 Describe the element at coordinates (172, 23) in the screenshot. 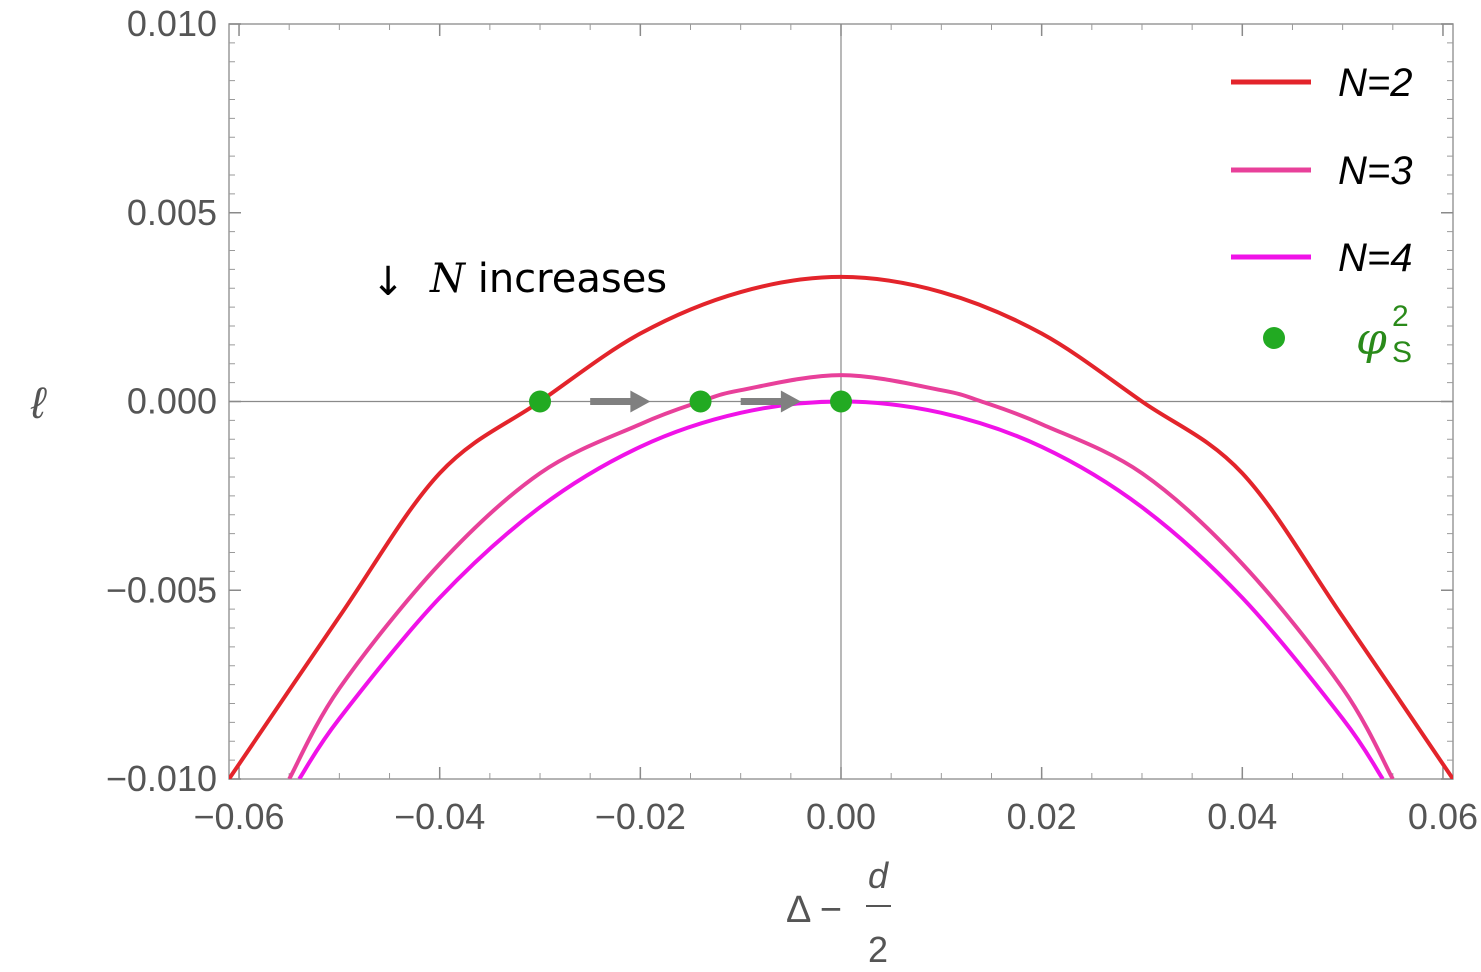

I see `y-tick-label: 0.010` at that location.